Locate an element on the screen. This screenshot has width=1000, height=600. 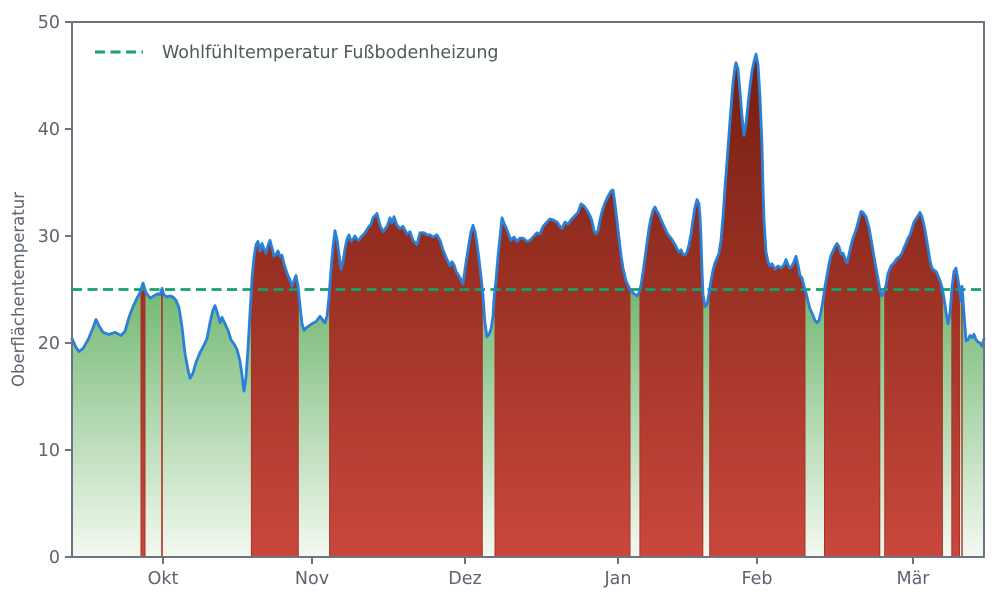
x-tick-label: Nov is located at coordinates (312, 579).